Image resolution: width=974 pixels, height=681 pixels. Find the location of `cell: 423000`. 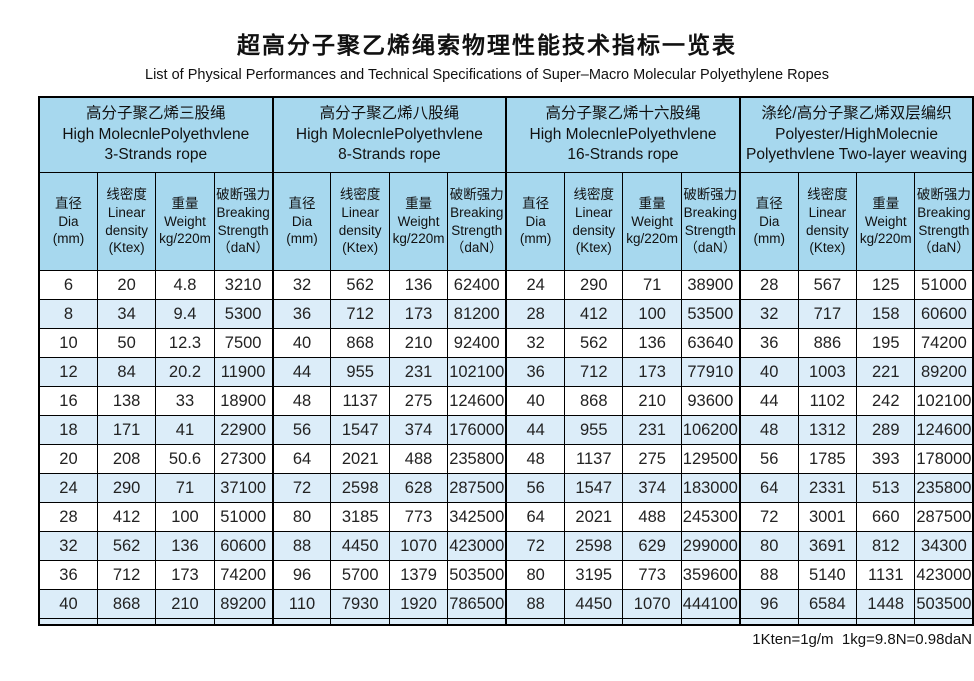

cell: 423000 is located at coordinates (477, 546).